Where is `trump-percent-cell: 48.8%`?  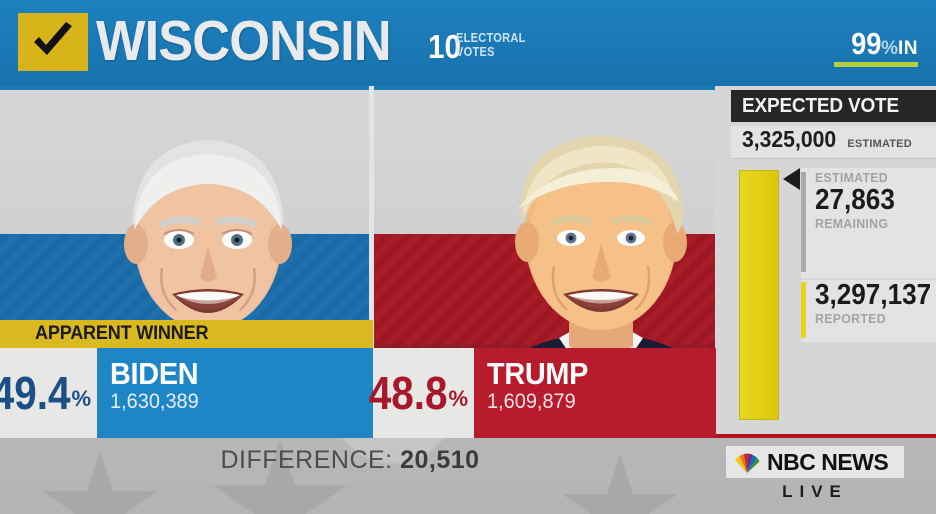
trump-percent-cell: 48.8% is located at coordinates (421, 393).